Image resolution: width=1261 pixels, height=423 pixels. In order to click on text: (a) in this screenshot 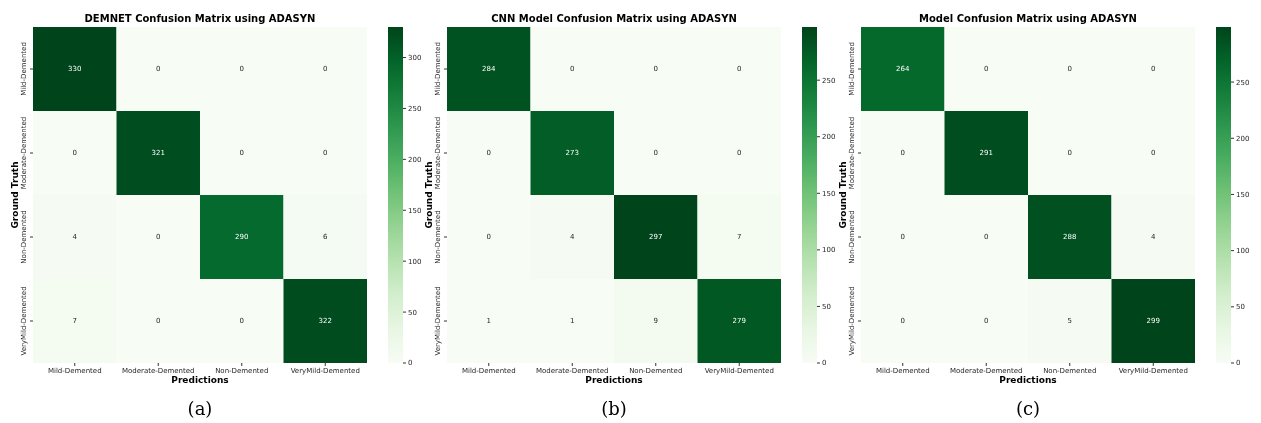, I will do `click(200, 408)`.